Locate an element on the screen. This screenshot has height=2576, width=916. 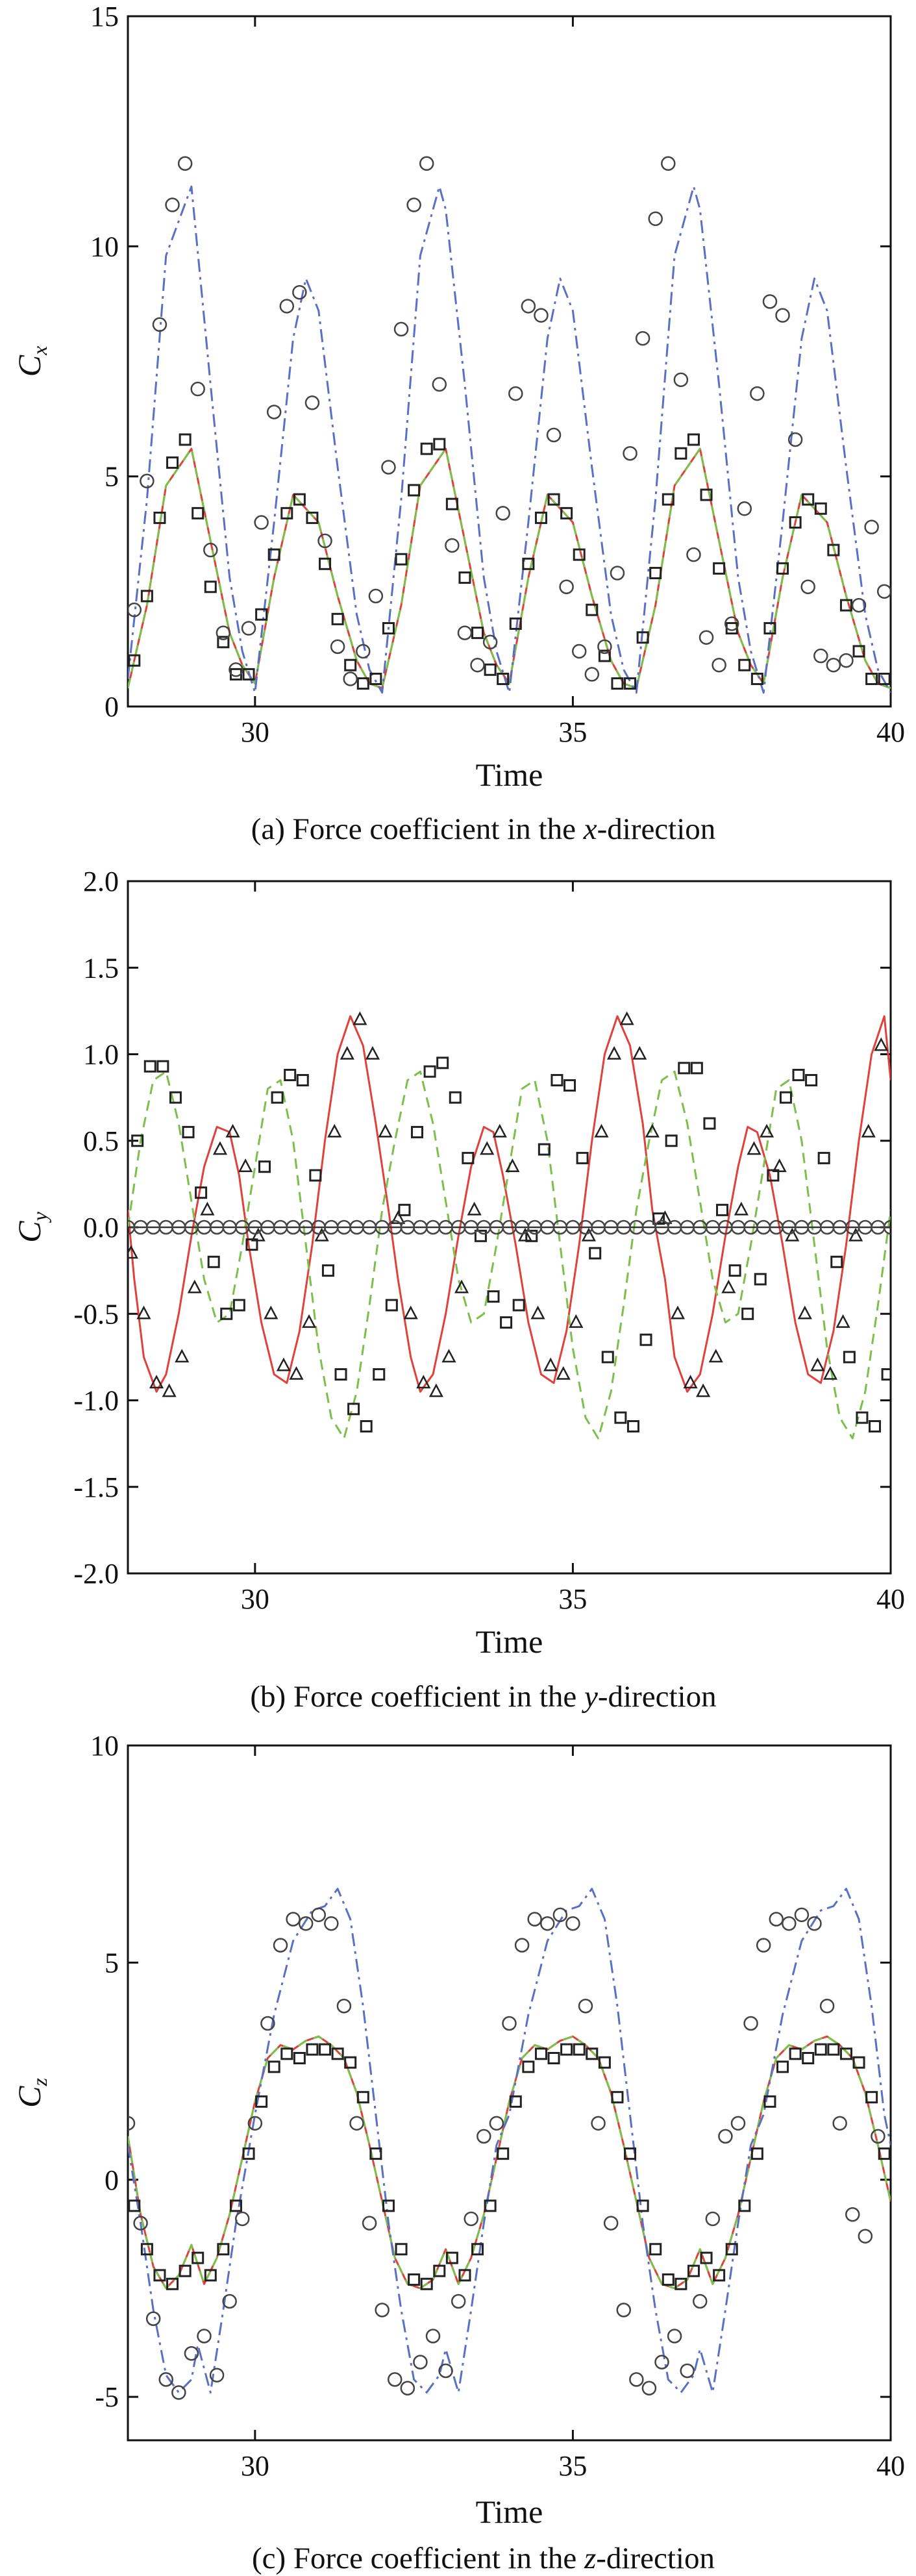
series-group is located at coordinates (509, 1225).